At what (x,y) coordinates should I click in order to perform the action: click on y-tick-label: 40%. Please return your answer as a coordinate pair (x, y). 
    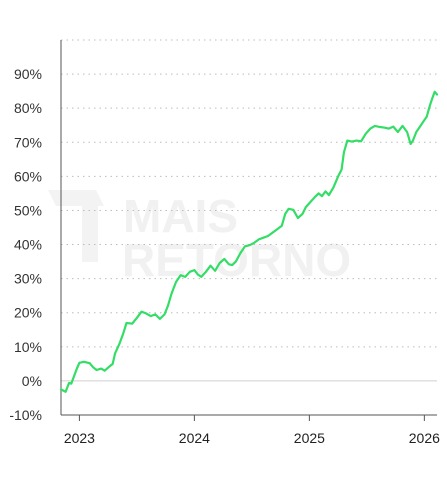
    Looking at the image, I should click on (28, 245).